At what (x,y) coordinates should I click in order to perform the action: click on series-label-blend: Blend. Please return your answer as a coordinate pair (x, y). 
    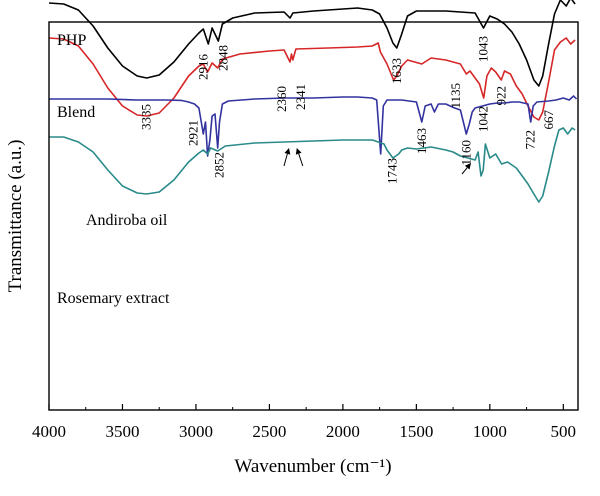
    Looking at the image, I should click on (76, 112).